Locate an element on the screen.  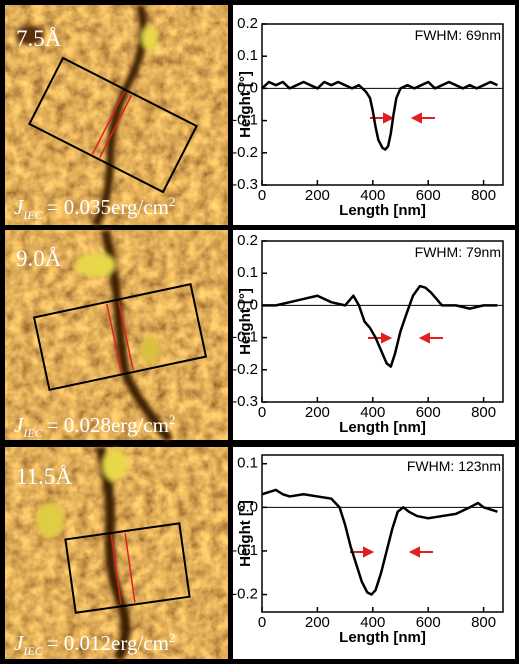
energy: = 0.035erg/cm is located at coordinates (108, 207).